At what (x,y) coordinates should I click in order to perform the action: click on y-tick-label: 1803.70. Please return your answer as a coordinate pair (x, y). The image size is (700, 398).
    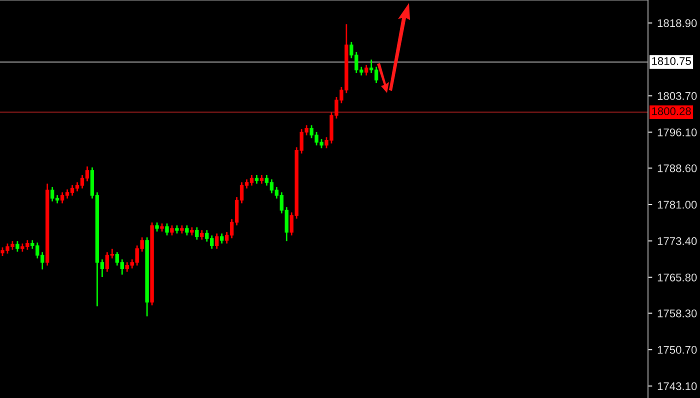
    Looking at the image, I should click on (677, 96).